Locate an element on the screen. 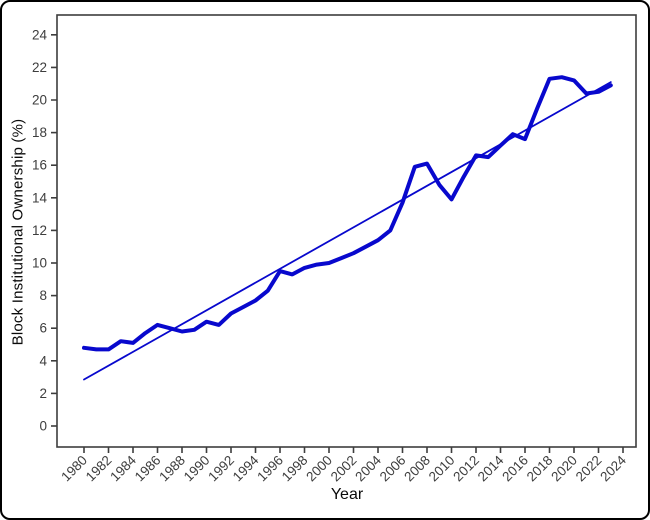  x-axis-tick-label: 1992 is located at coordinates (221, 469).